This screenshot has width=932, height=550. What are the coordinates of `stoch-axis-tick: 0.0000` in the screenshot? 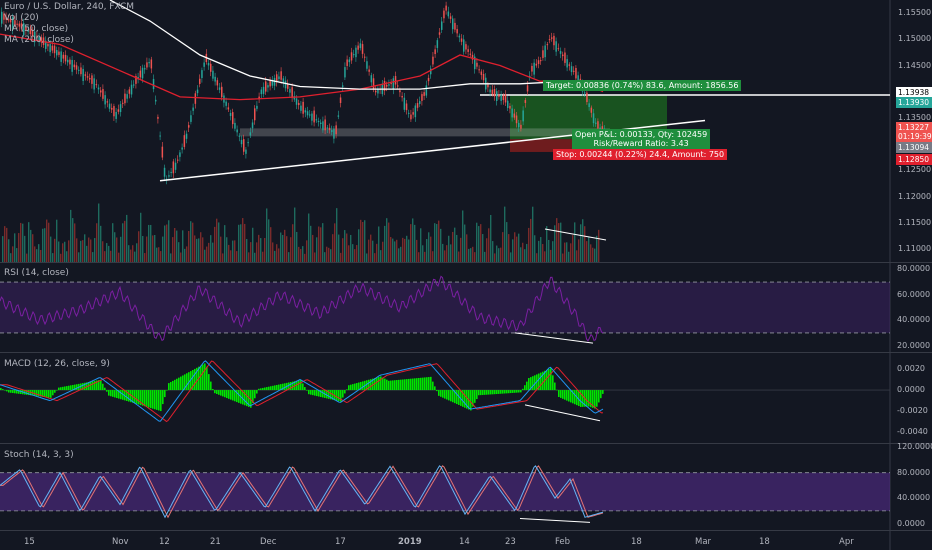 It's located at (911, 523).